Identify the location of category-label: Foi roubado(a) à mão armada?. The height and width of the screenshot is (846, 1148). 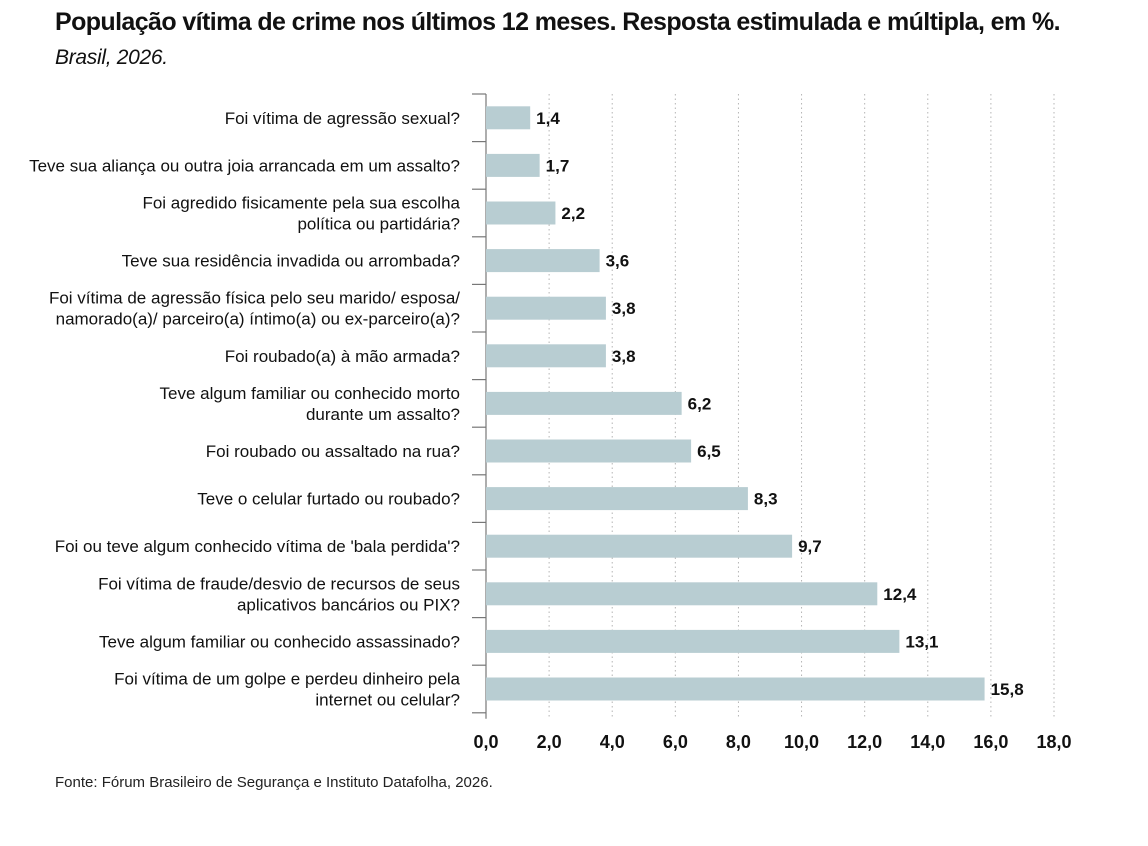
(342, 356).